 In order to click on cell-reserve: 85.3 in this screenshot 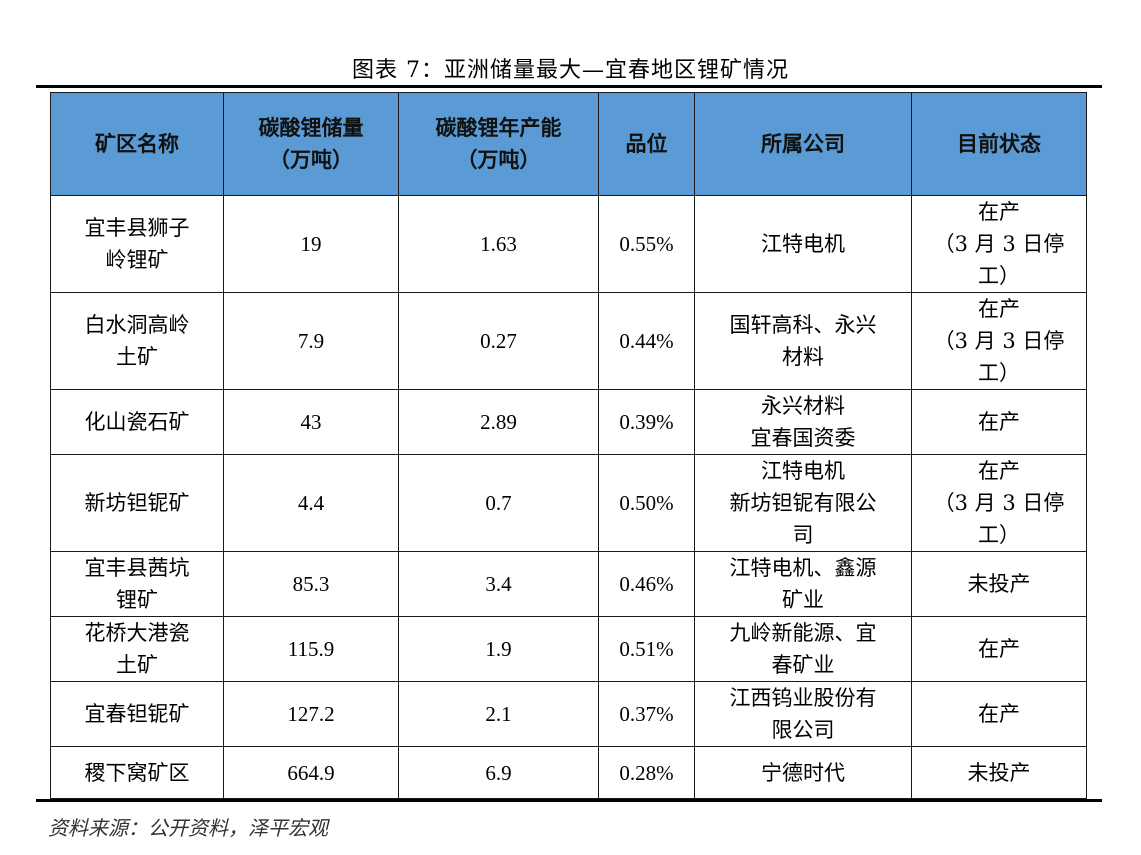, I will do `click(311, 584)`.